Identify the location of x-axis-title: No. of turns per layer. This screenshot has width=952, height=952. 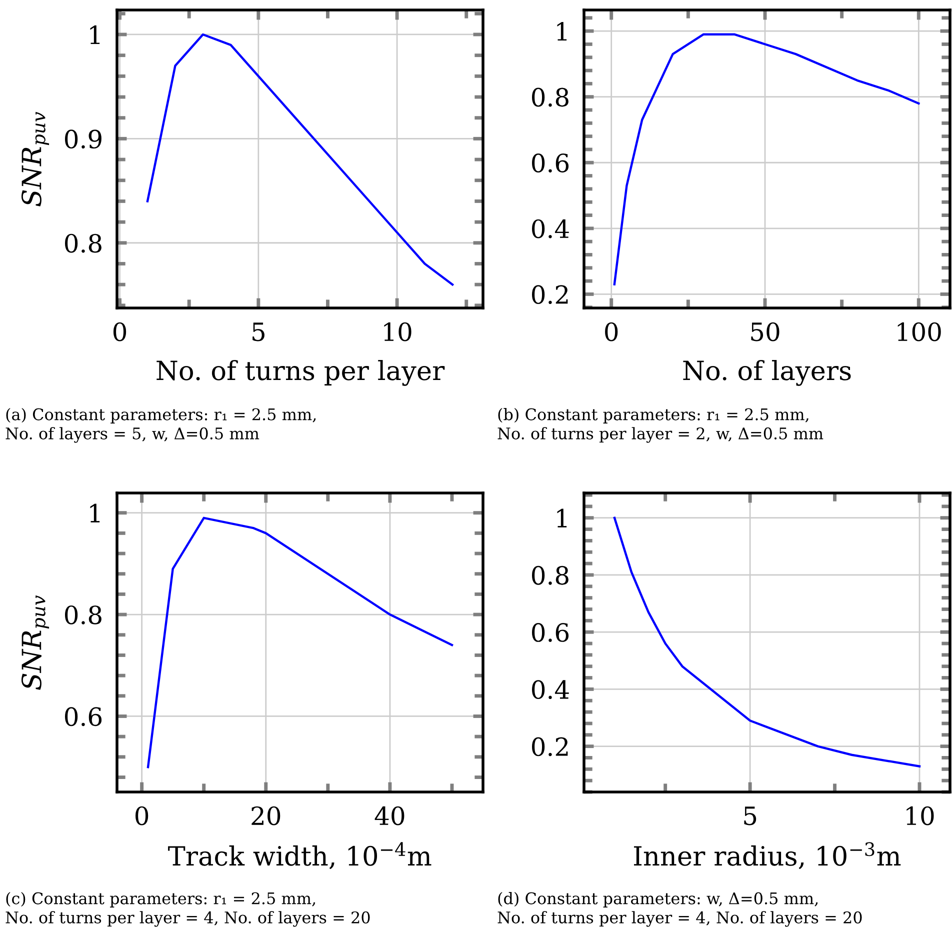
(300, 373).